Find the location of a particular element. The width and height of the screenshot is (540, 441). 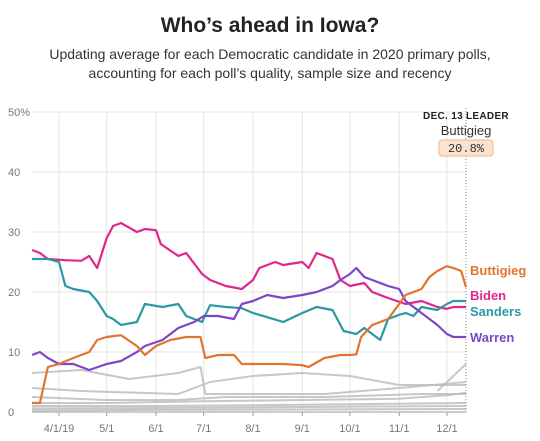

leader-heading: DEC. 13 LEADER is located at coordinates (466, 116).